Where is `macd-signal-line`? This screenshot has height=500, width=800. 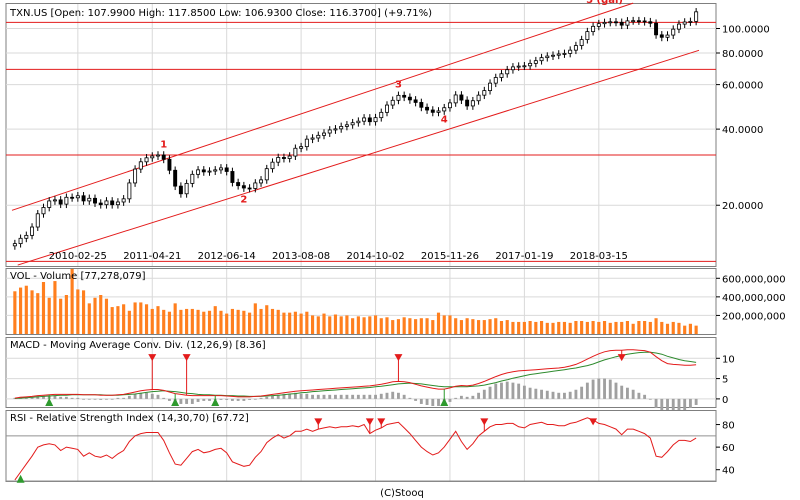 macd-signal-line is located at coordinates (355, 375).